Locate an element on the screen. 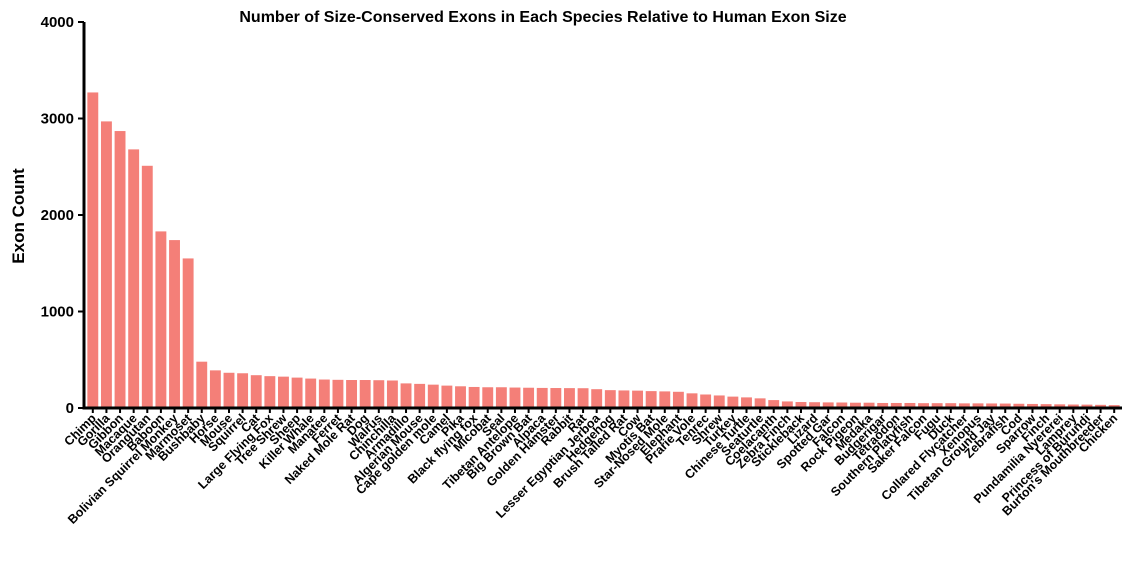  y-tick-label: 3000 is located at coordinates (57, 119).